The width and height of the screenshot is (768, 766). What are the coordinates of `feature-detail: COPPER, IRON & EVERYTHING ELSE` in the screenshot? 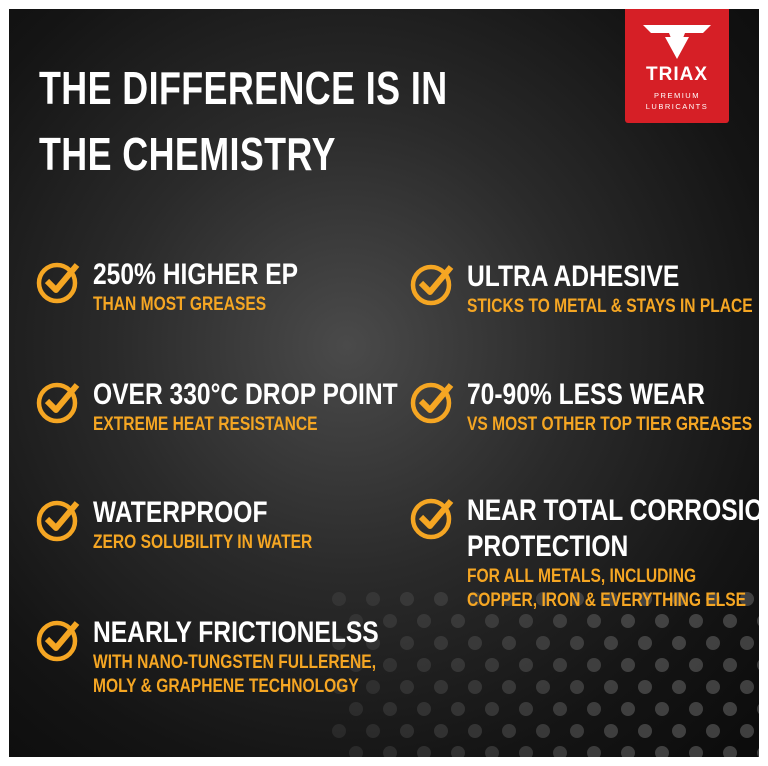 It's located at (607, 600).